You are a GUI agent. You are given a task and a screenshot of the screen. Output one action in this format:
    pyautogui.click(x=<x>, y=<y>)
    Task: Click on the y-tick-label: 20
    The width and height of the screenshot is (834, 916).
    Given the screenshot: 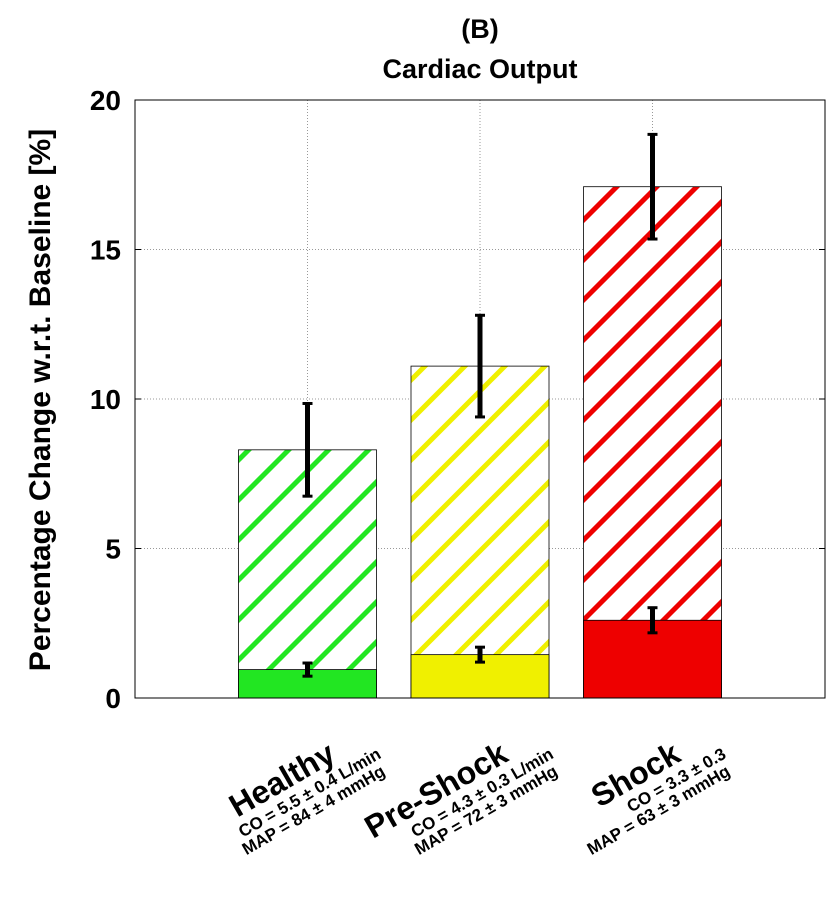 What is the action you would take?
    pyautogui.click(x=105, y=100)
    